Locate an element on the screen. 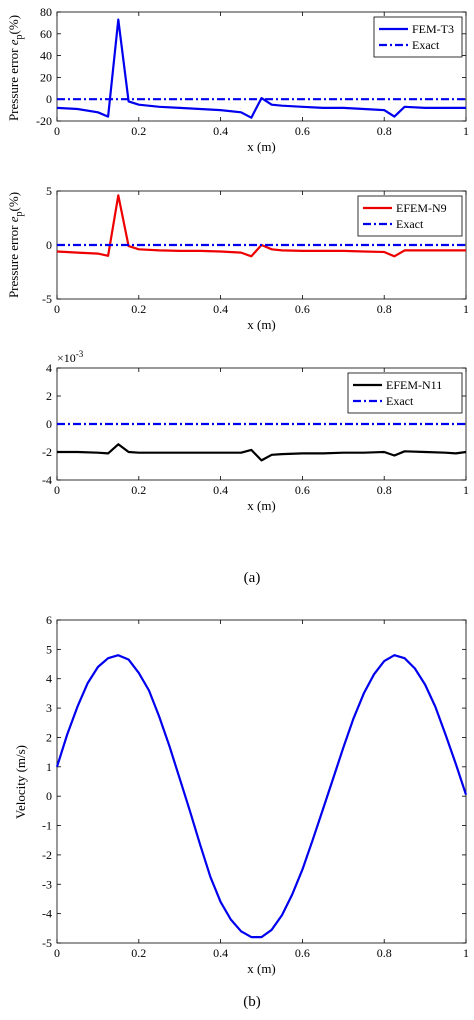 Image resolution: width=474 pixels, height=1020 pixels. series-line-fem-t3 is located at coordinates (261, 68).